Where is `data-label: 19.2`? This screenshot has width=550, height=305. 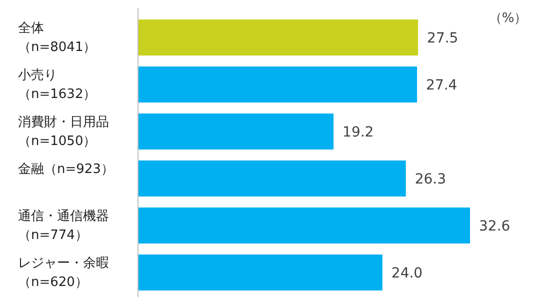
data-label: 19.2 is located at coordinates (358, 132).